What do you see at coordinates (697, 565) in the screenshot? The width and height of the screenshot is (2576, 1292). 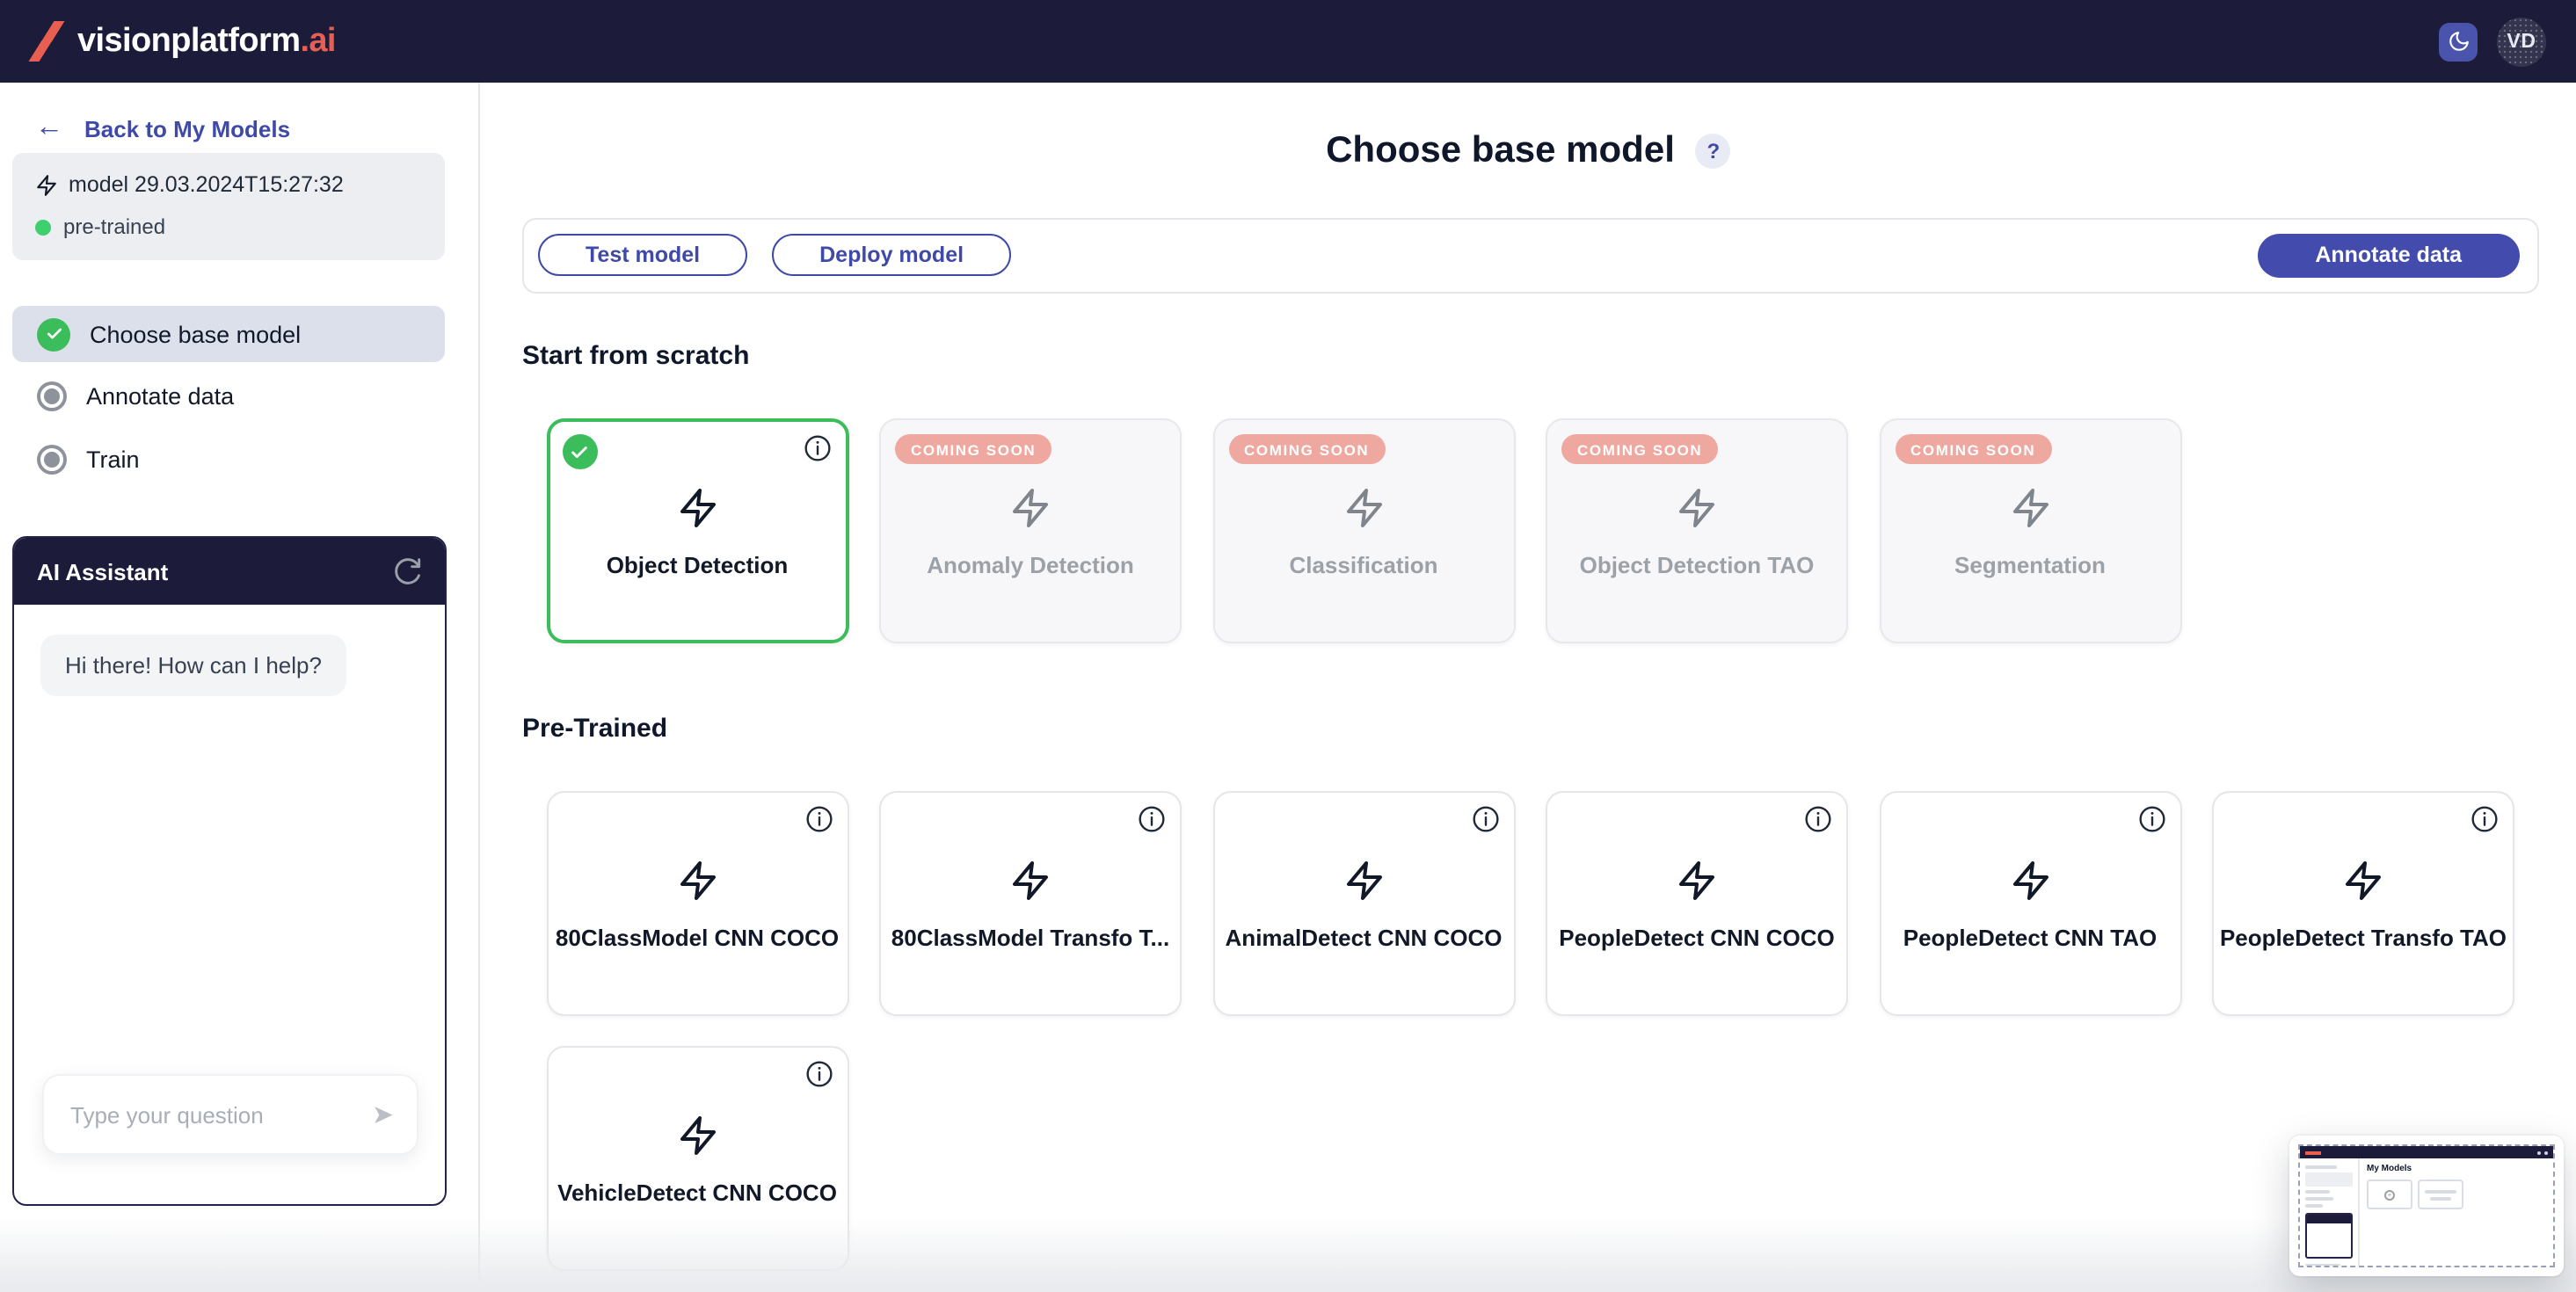 I see `card-label: Object Detection` at bounding box center [697, 565].